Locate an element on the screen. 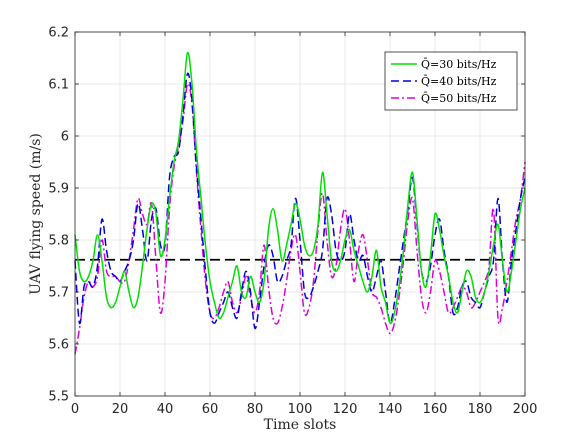 This screenshot has width=581, height=436. x-tick-label: 40 is located at coordinates (165, 409).